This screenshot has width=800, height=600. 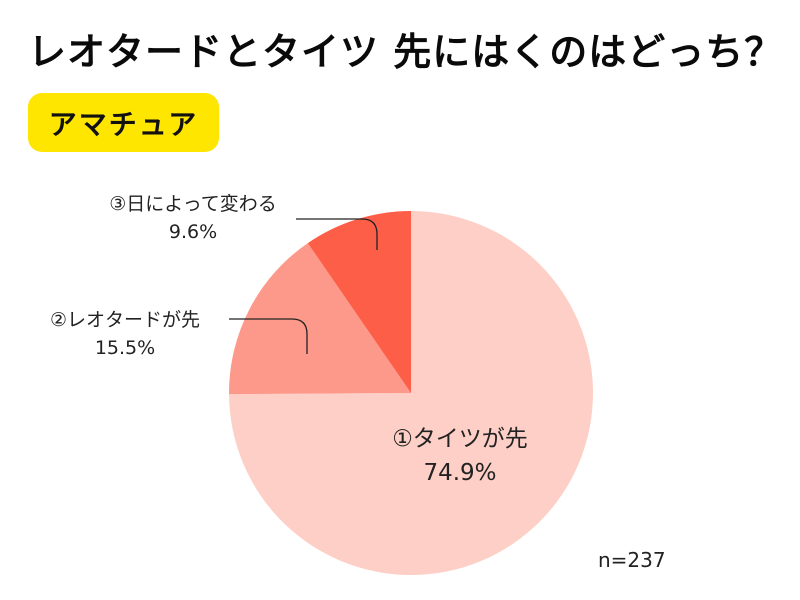 What do you see at coordinates (125, 320) in the screenshot?
I see `slice2-name: ②レオタードが先` at bounding box center [125, 320].